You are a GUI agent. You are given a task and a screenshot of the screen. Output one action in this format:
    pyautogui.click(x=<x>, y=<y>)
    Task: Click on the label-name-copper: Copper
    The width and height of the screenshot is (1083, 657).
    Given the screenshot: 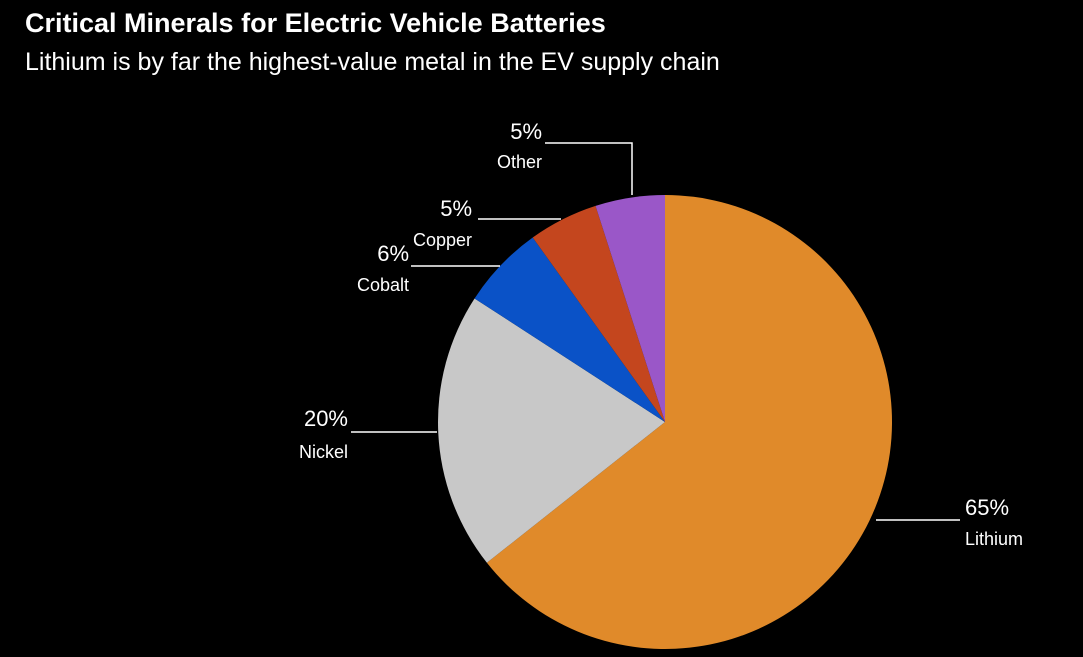 What is the action you would take?
    pyautogui.click(x=442, y=240)
    